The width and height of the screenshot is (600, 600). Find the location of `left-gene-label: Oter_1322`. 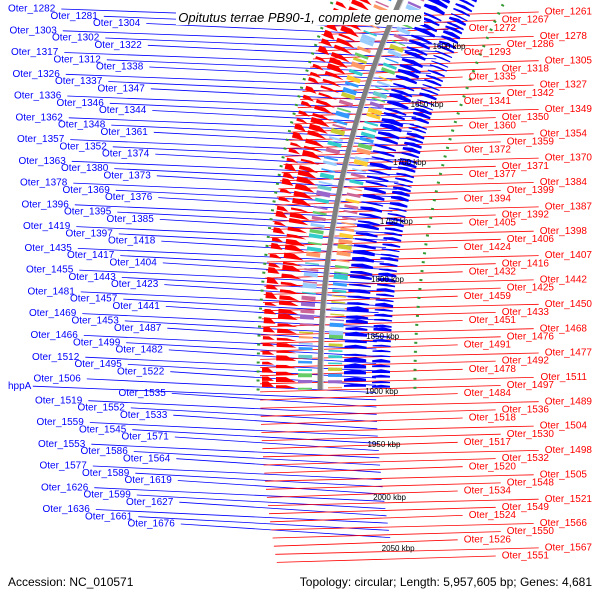

left-gene-label: Oter_1322 is located at coordinates (119, 45).